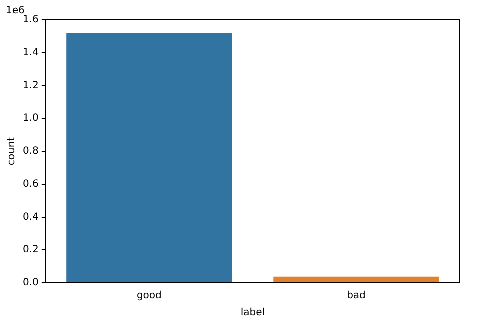  Describe the element at coordinates (253, 313) in the screenshot. I see `x-axis-title: label` at that location.